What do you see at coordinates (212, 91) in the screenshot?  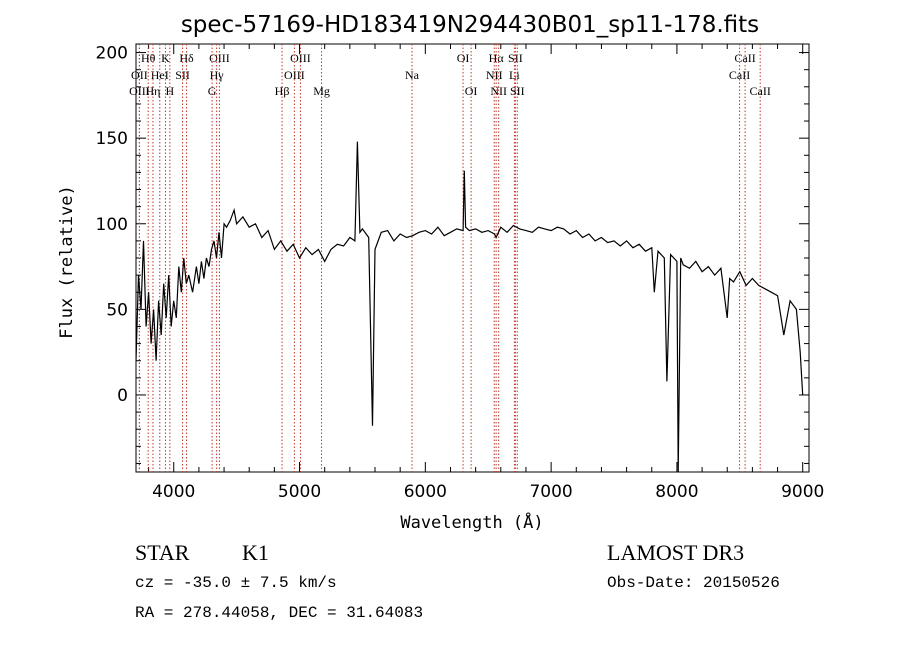 I see `line-marker-label: G` at bounding box center [212, 91].